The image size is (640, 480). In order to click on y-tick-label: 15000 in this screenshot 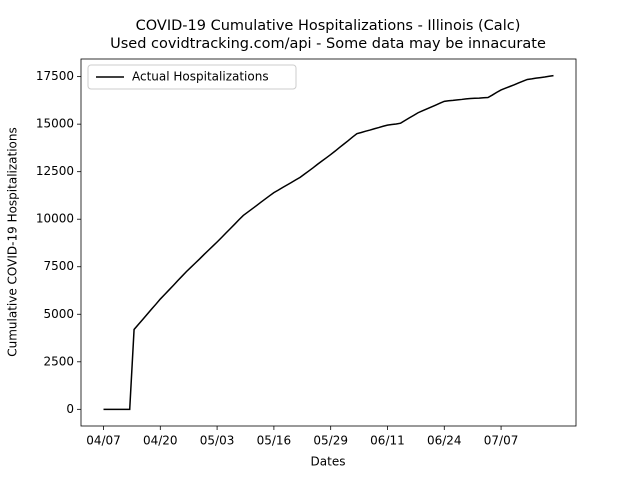, I will do `click(55, 124)`.